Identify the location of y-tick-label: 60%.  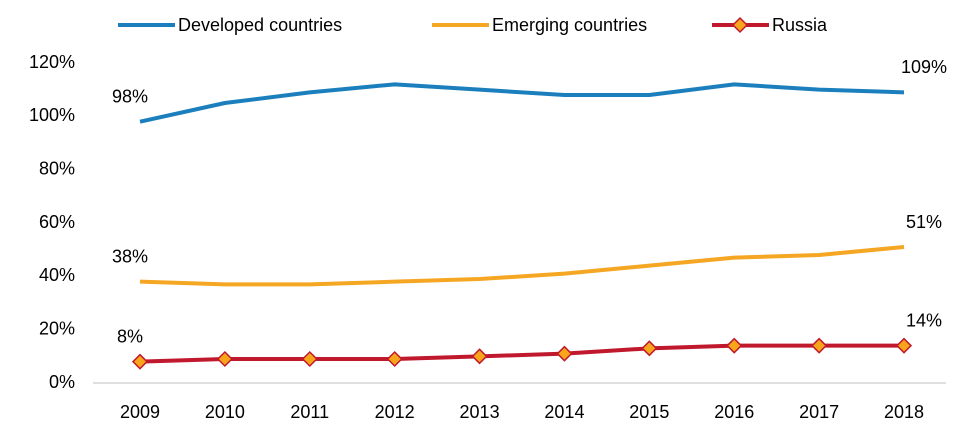
(57, 222).